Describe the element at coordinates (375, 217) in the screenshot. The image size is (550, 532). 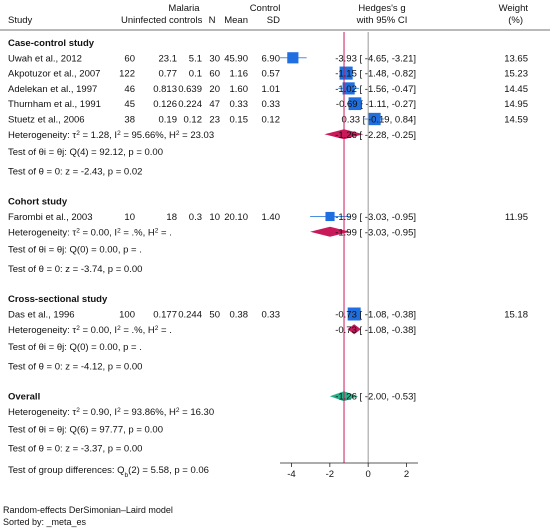
I see `effect-ci-text: -1.99 [ -3.03, -0.95]` at that location.